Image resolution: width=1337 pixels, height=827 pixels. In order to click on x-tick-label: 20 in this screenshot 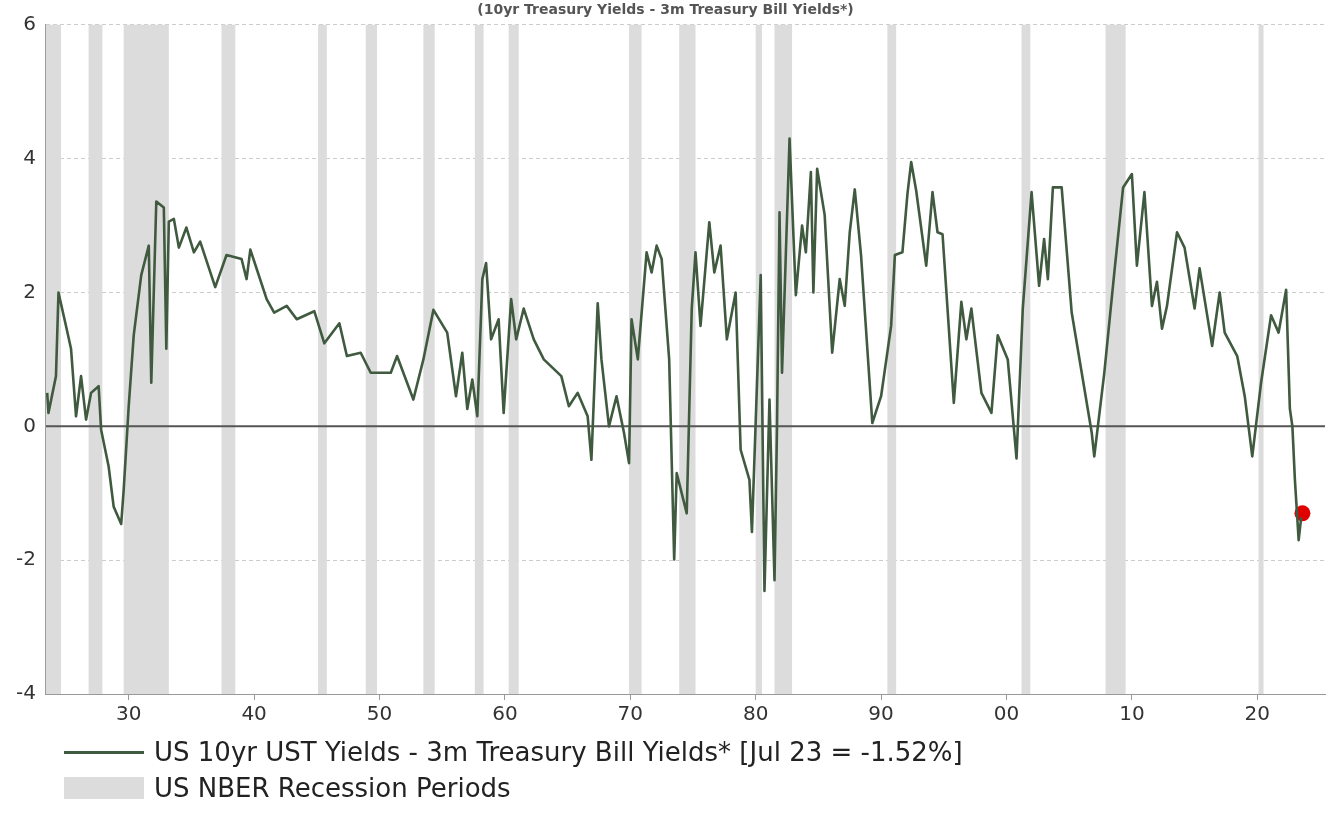, I will do `click(1257, 713)`.